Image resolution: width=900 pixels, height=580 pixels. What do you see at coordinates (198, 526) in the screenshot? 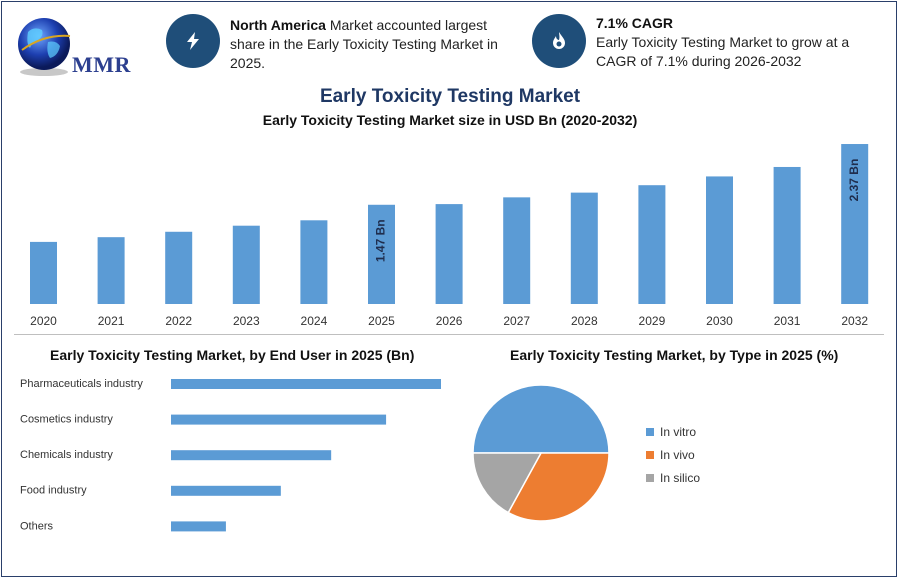
I see `hbar-others` at bounding box center [198, 526].